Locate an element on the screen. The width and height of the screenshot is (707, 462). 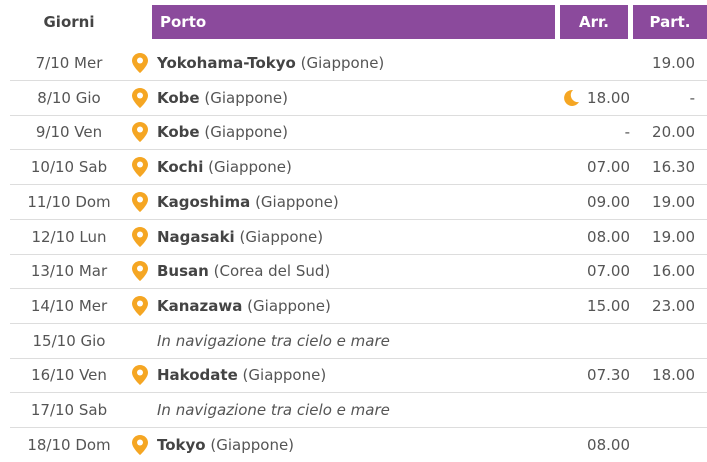
port-name: Kochi is located at coordinates (180, 167).